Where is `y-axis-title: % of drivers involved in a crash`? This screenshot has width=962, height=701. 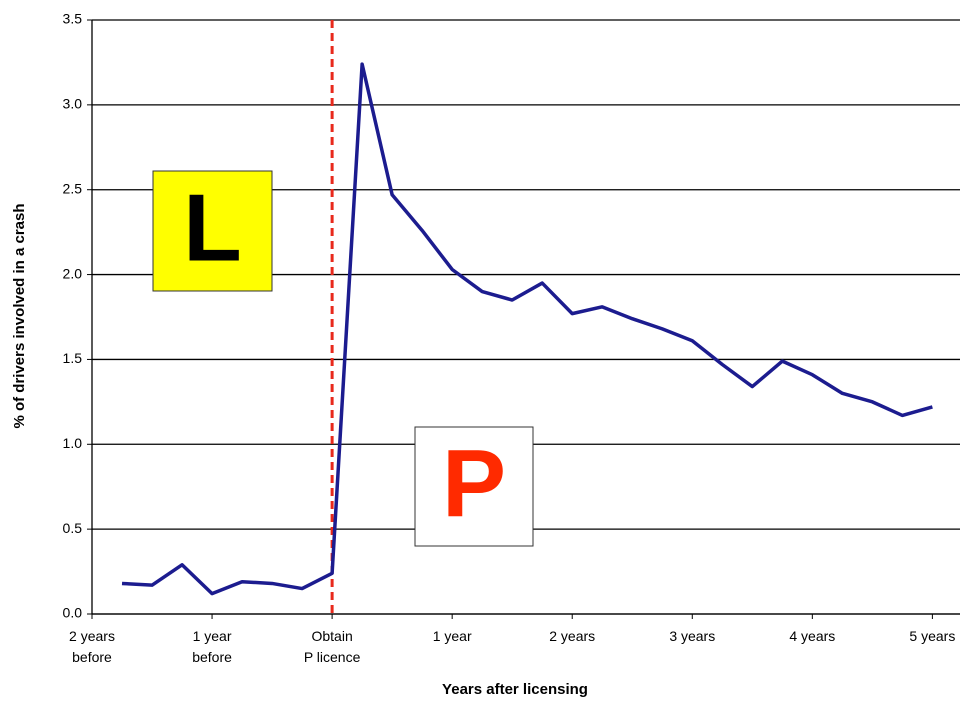
y-axis-title: % of drivers involved in a crash is located at coordinates (19, 315).